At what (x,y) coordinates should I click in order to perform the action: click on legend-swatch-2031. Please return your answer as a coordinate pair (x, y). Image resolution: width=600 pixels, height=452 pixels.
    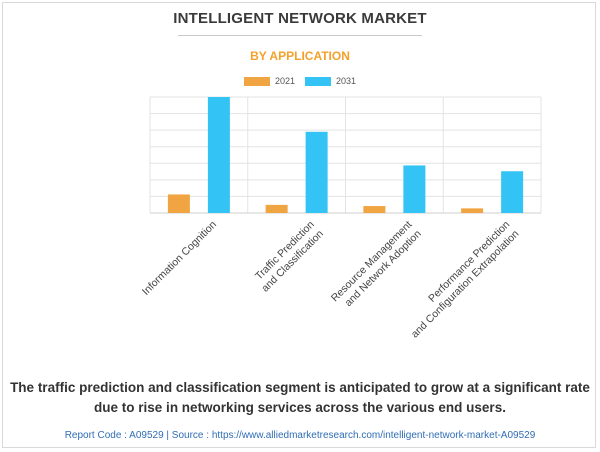
    Looking at the image, I should click on (318, 81).